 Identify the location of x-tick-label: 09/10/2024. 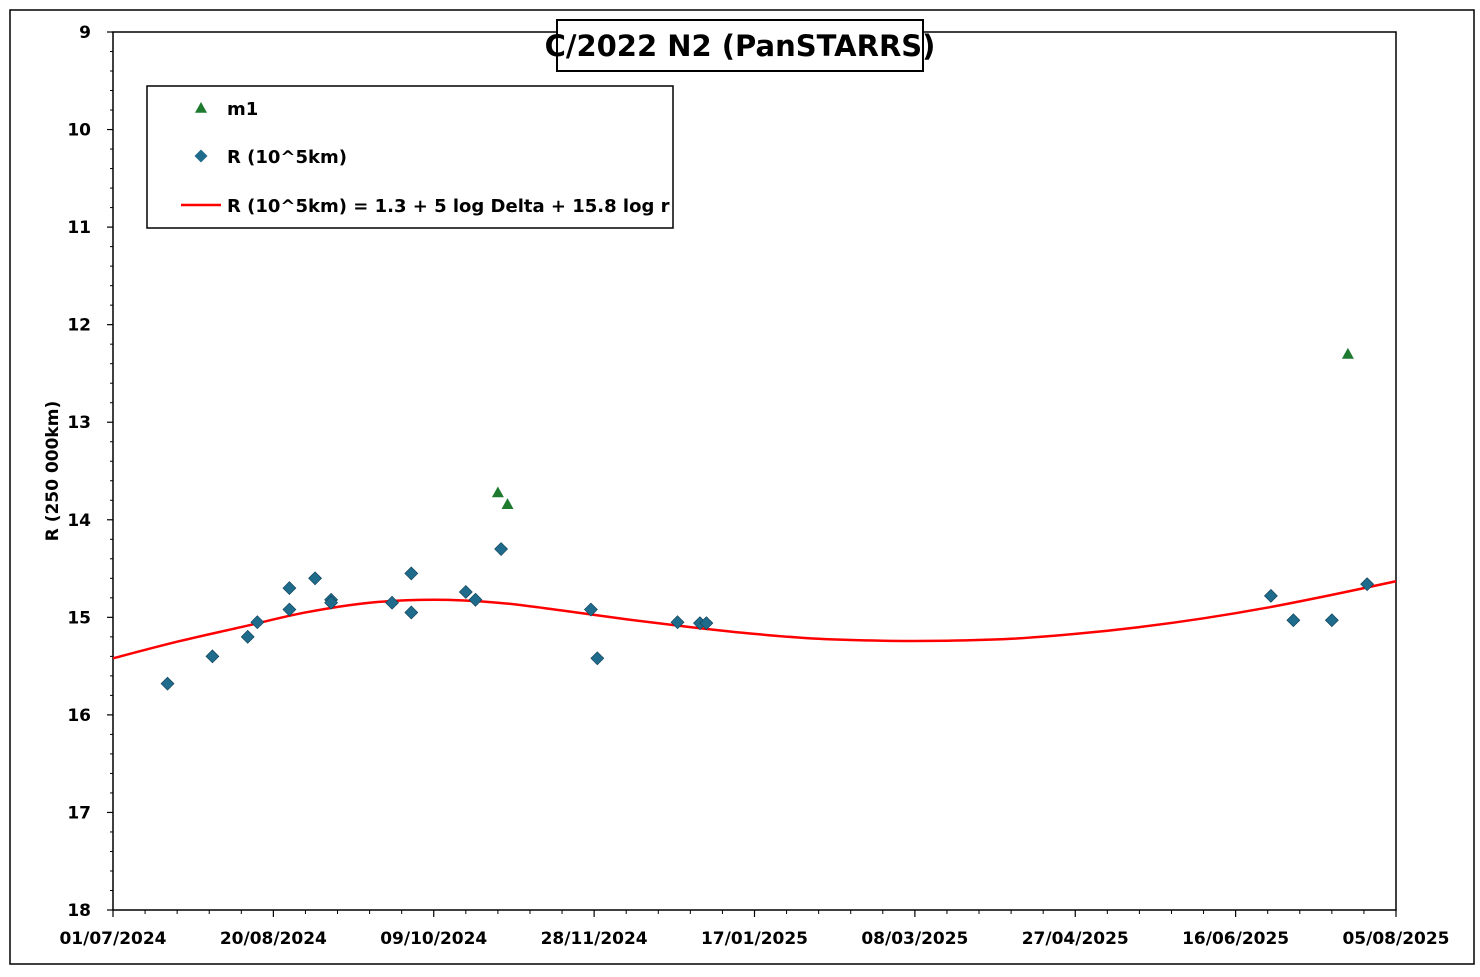
(433, 939).